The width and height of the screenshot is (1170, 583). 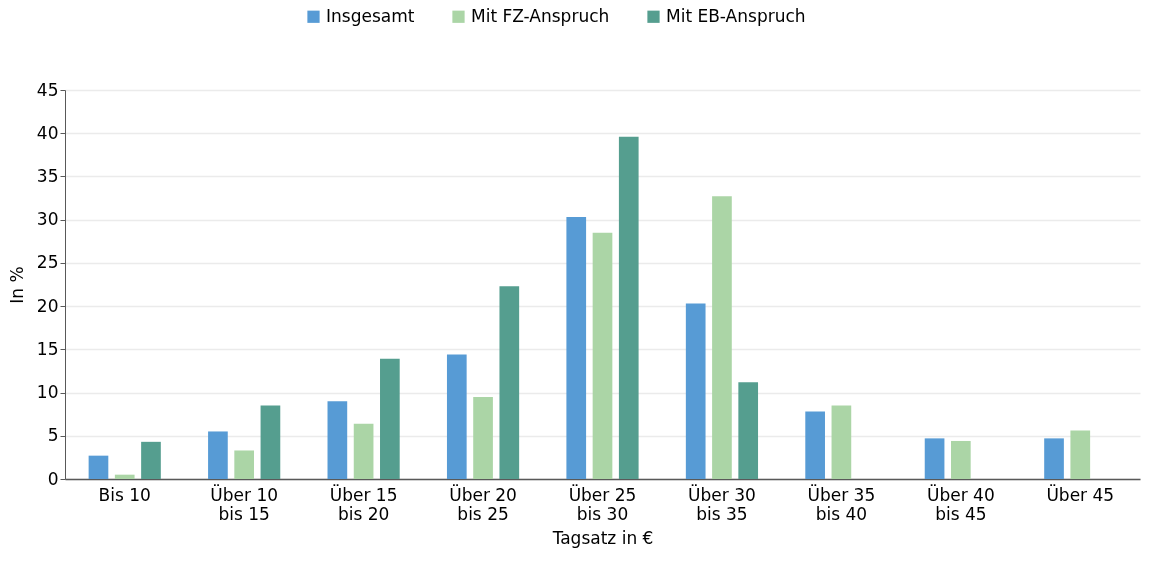 What do you see at coordinates (47, 262) in the screenshot?
I see `y-tick-label: 25` at bounding box center [47, 262].